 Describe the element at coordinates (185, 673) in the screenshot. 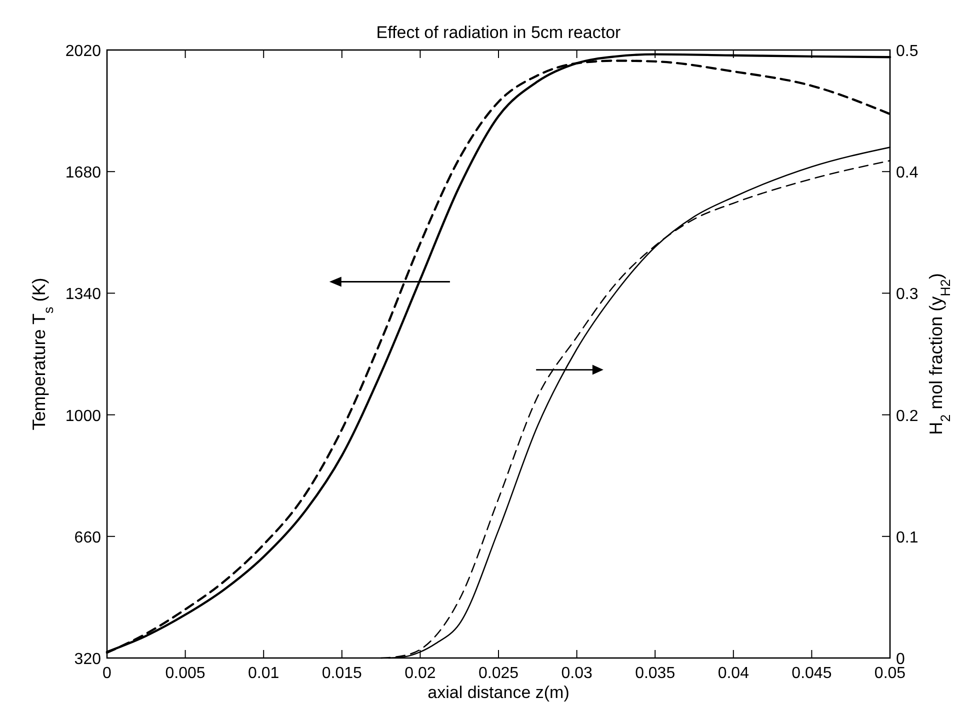

I see `x-tick-label: 0.005` at that location.